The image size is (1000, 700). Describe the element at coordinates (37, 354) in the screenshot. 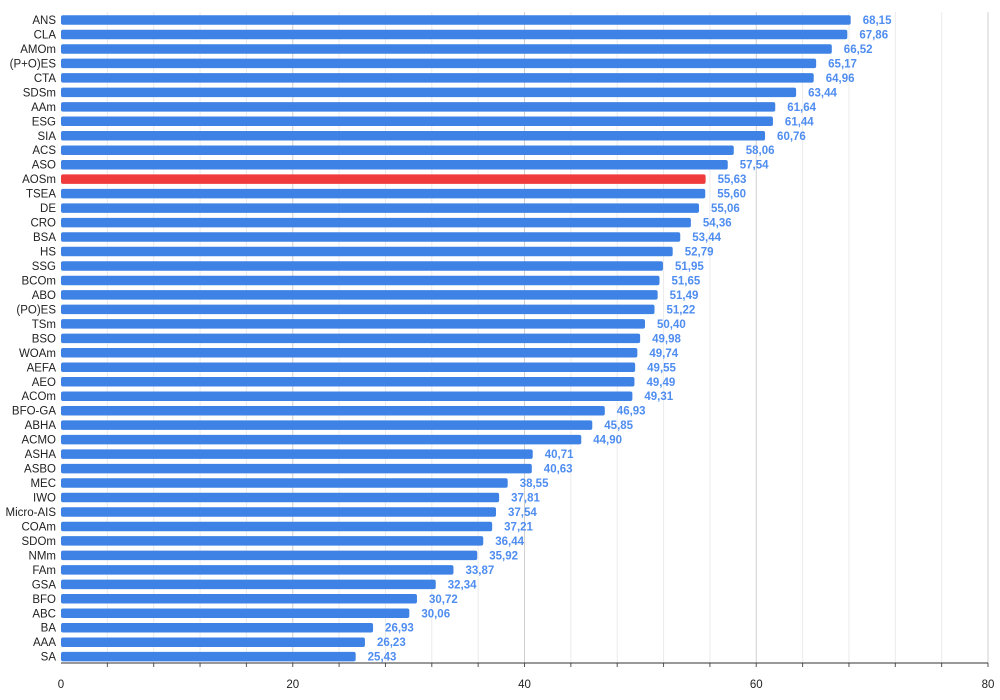

I see `category-label: WOAm` at that location.